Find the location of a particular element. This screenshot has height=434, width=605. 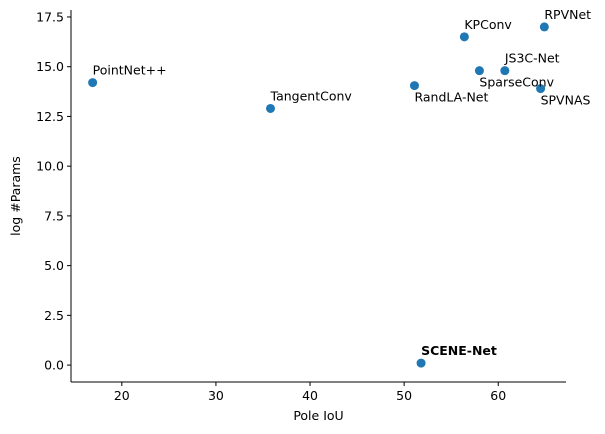

y-axis-ticks: 0.0 2.5 5.0 7.5 10.0 12.5 15.0 17.5 is located at coordinates (53, 191).